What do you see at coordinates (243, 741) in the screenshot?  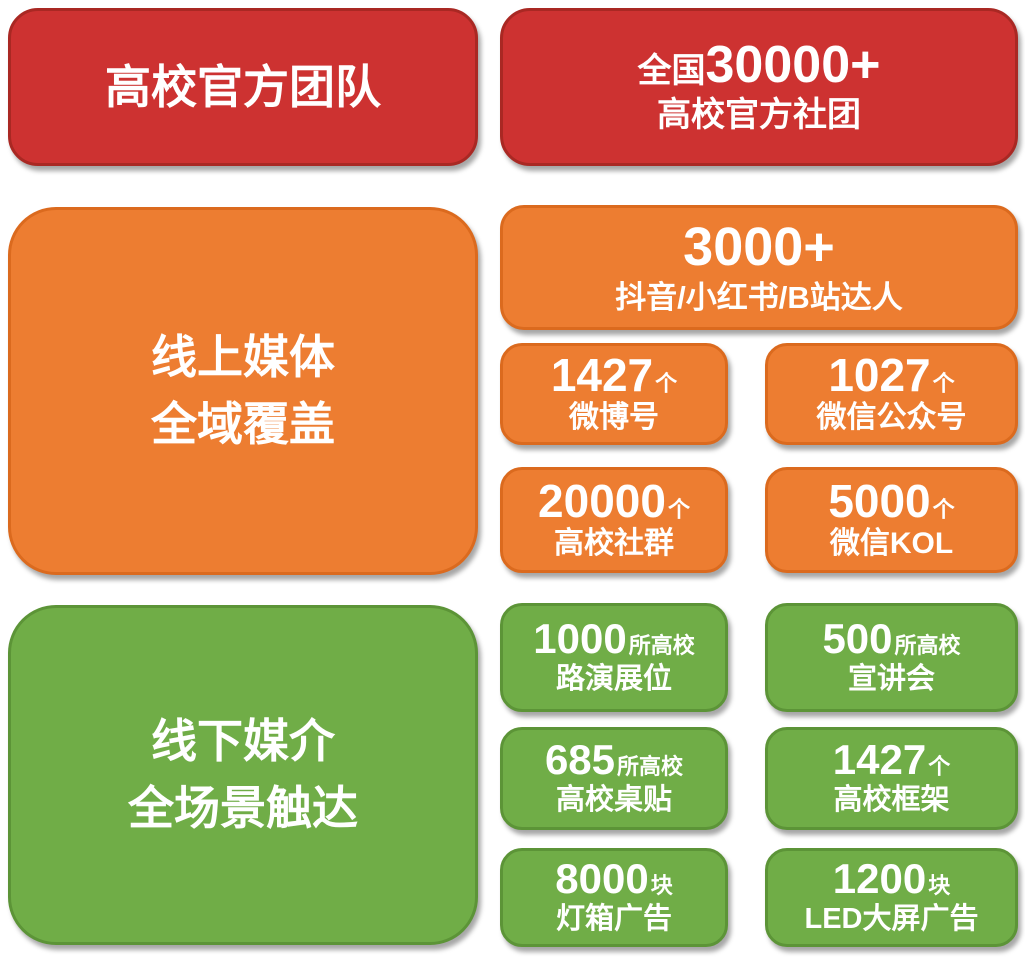 I see `offline-media-title-line1: 线下媒介` at bounding box center [243, 741].